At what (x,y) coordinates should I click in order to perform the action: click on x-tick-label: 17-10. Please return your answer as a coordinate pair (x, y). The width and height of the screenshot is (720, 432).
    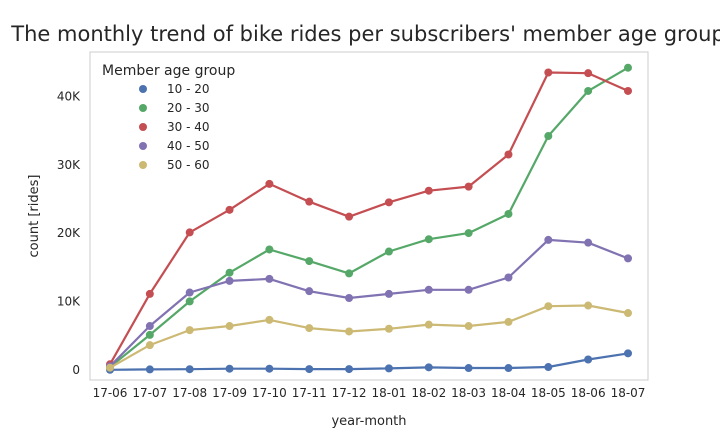
    Looking at the image, I should click on (269, 393).